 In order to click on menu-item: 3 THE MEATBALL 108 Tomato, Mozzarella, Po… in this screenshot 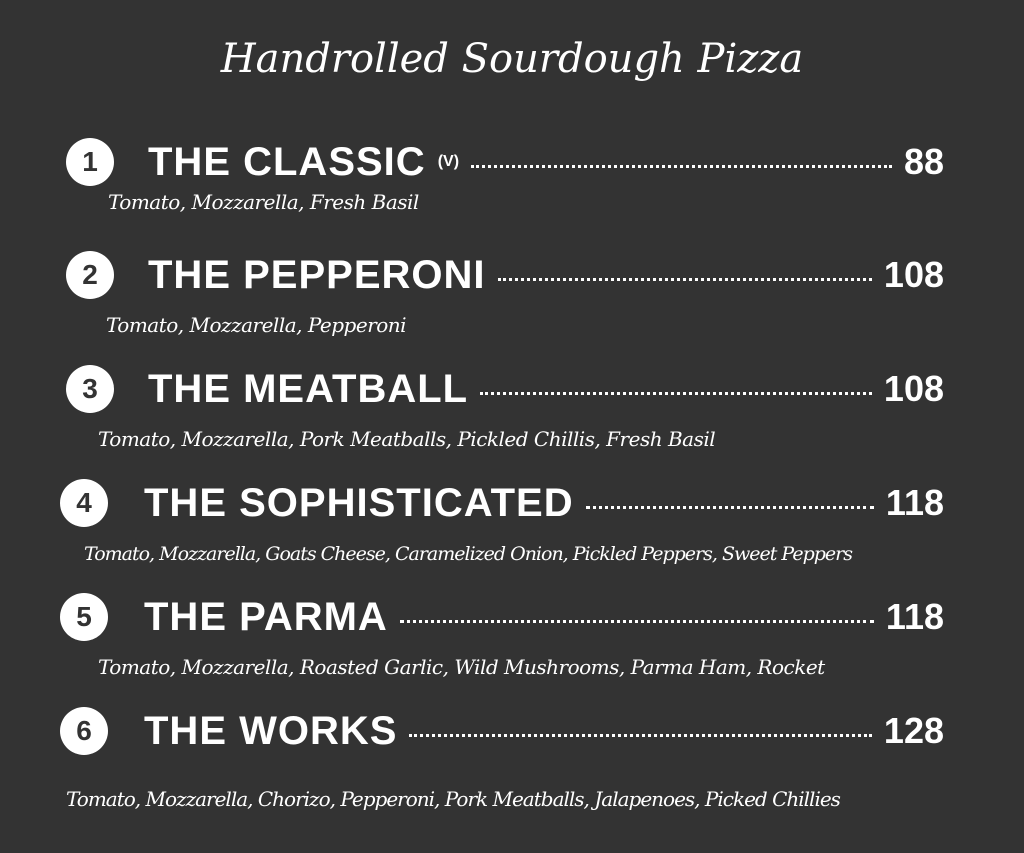, I will do `click(512, 415)`.